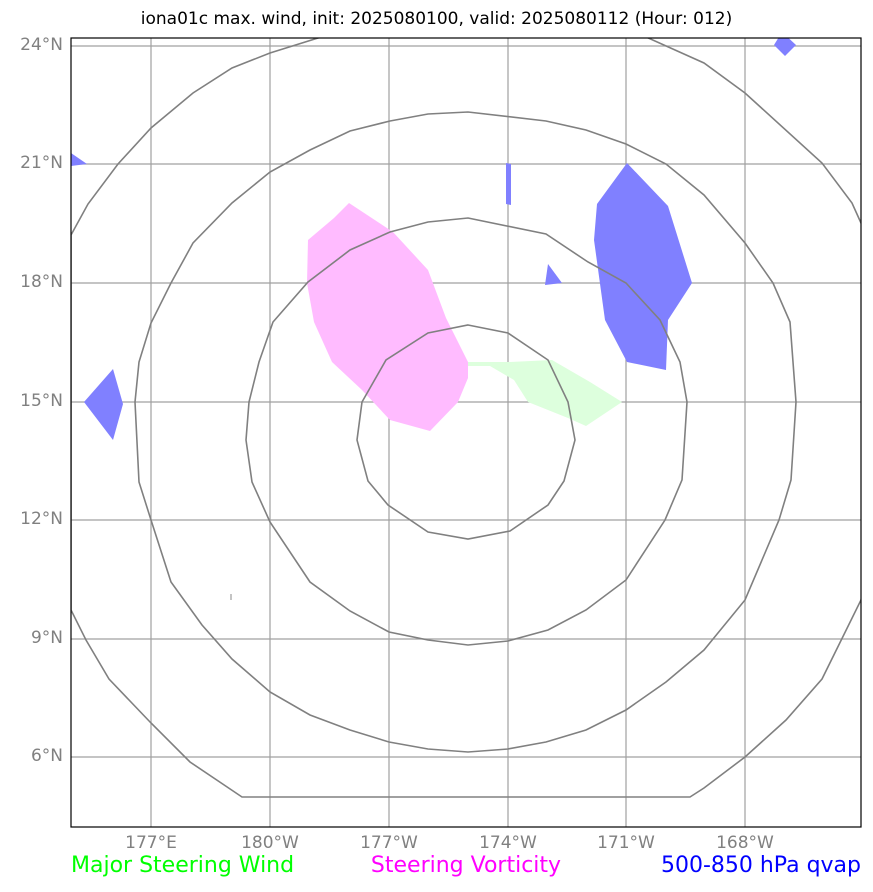 This screenshot has height=892, width=873. Describe the element at coordinates (466, 865) in the screenshot. I see `legend-steering-vorticity: Steering Vorticity` at that location.